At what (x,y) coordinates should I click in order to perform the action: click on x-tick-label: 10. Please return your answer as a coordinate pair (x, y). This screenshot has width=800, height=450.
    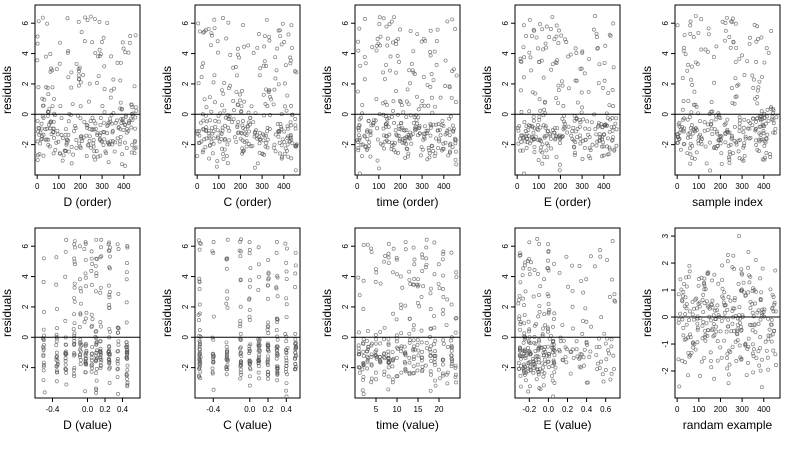
    Looking at the image, I should click on (397, 409).